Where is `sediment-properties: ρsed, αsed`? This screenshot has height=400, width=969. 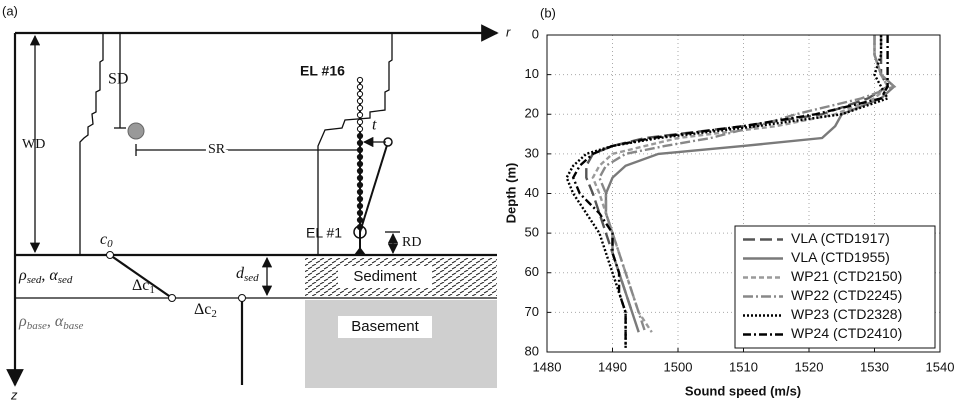
sediment-properties: ρsed, αsed is located at coordinates (45, 276).